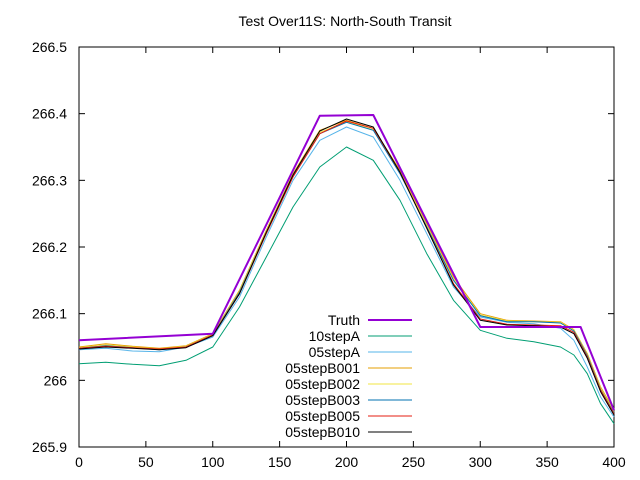 The image size is (640, 480). Describe the element at coordinates (347, 462) in the screenshot. I see `x-tick-label: 200` at that location.